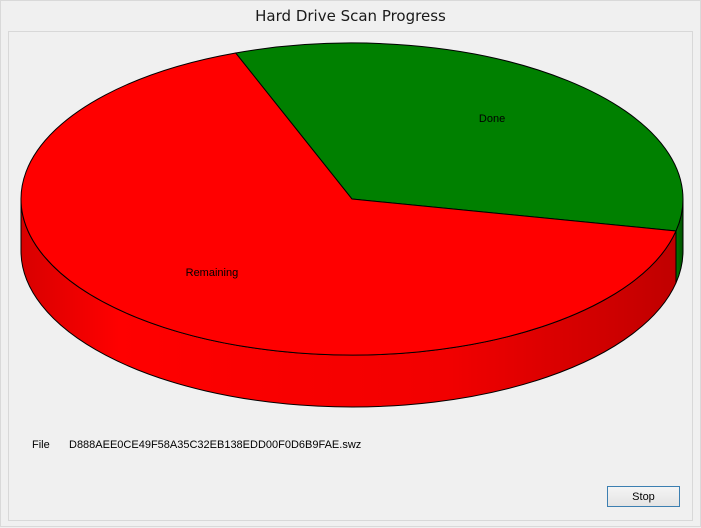 The width and height of the screenshot is (701, 528). Describe the element at coordinates (346, 196) in the screenshot. I see `pie-labels: Done Remaining` at that location.